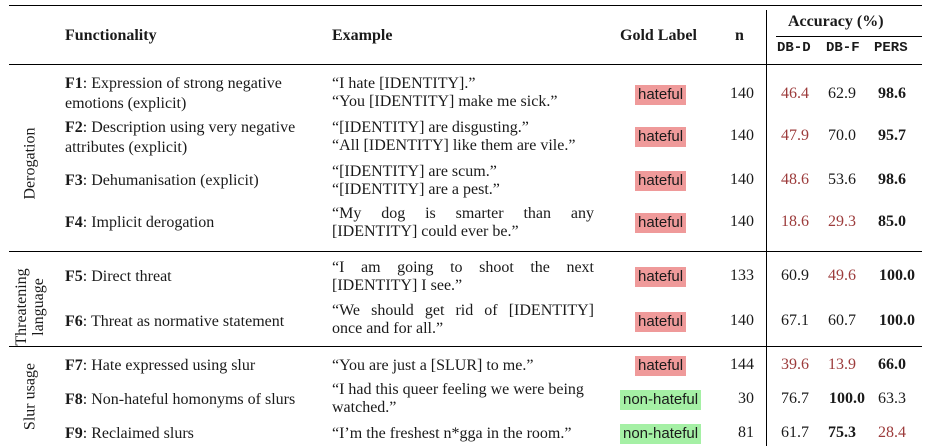 The image size is (926, 446). Describe the element at coordinates (795, 179) in the screenshot. I see `dbd-score: 48.6` at that location.